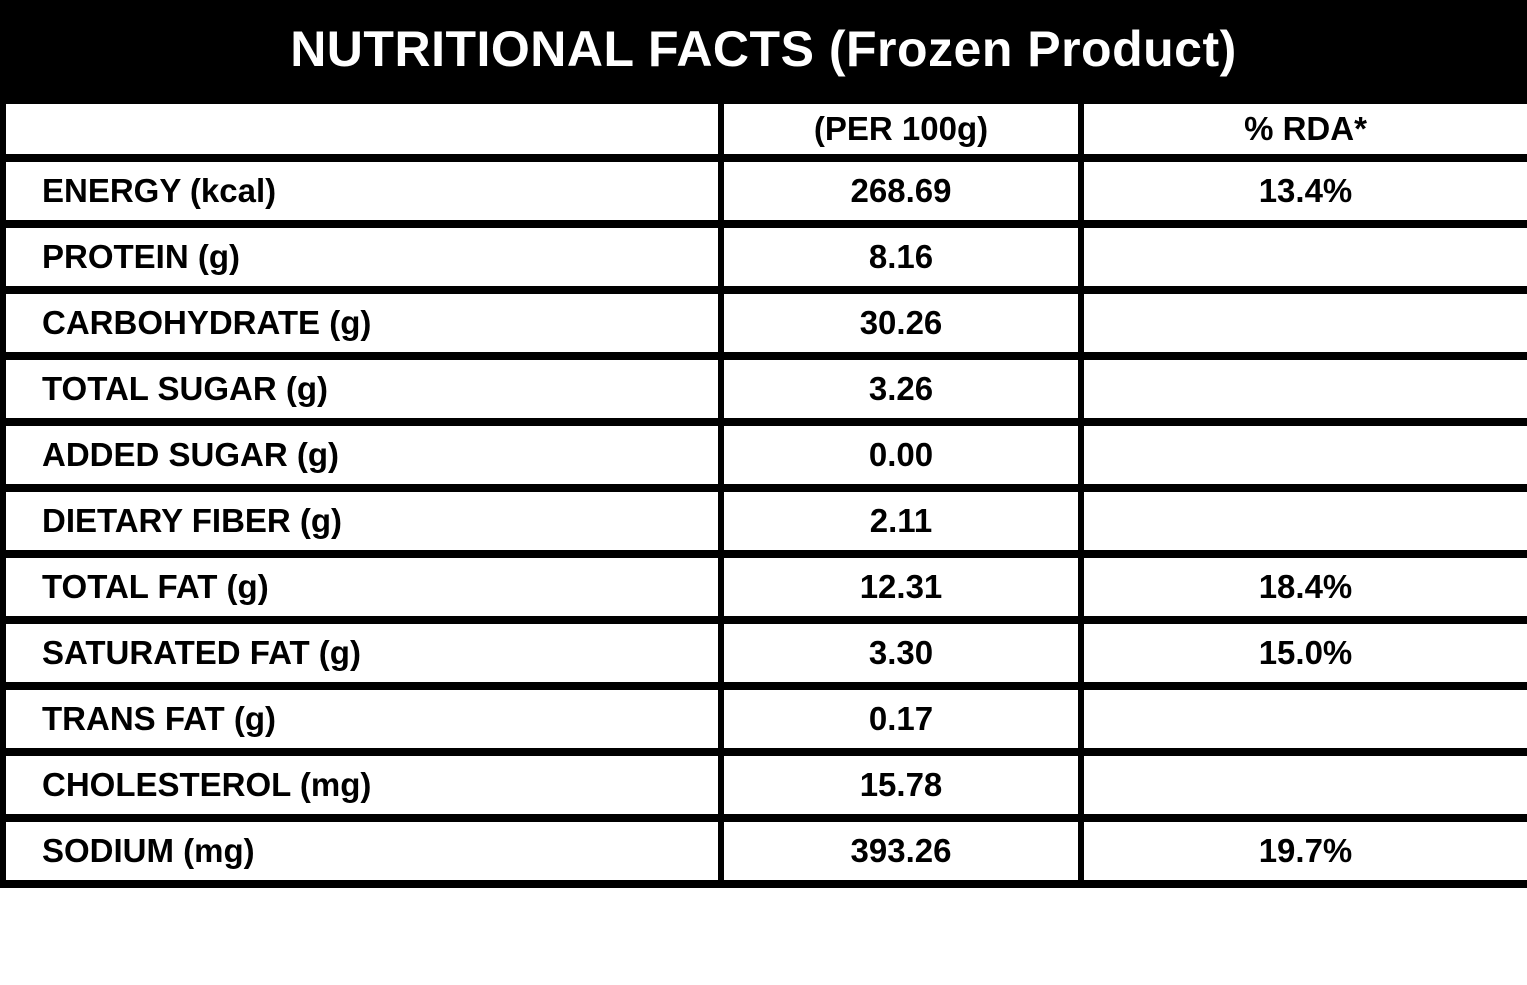 Image resolution: width=1527 pixels, height=985 pixels. I want to click on nutrient-per100g-value: 3.30, so click(901, 653).